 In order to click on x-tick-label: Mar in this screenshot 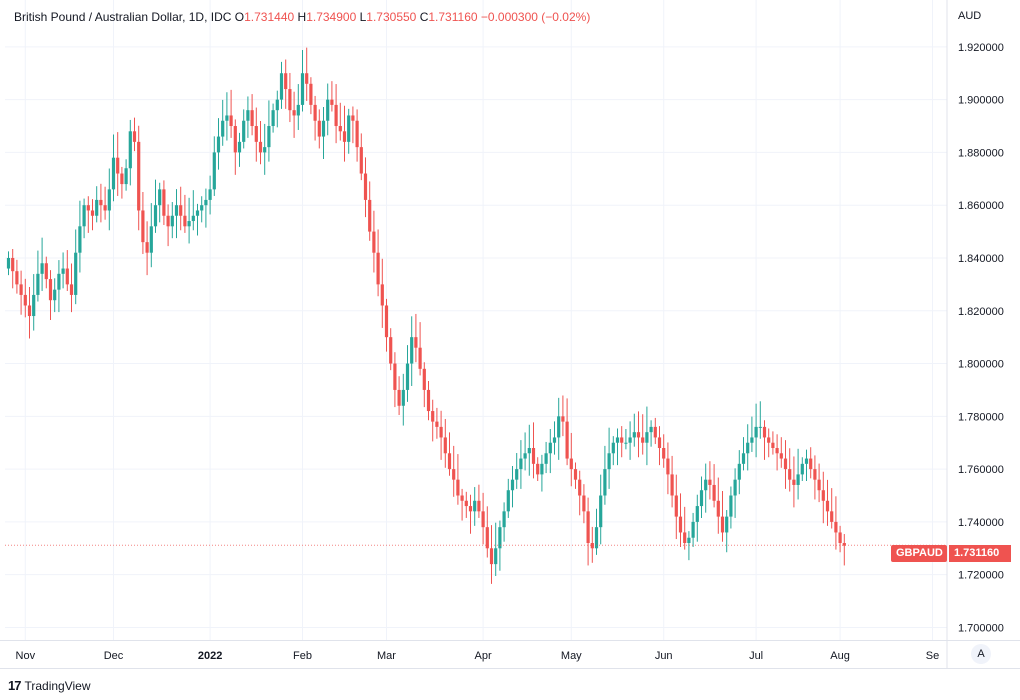, I will do `click(386, 656)`.